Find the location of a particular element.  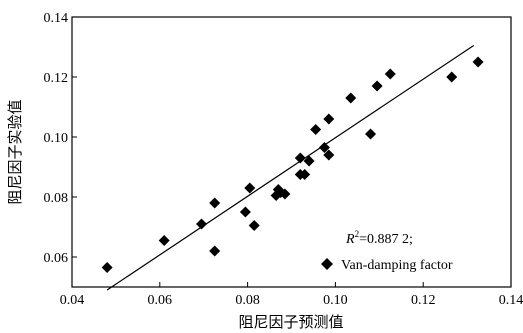

y-tick-label: 0.10 is located at coordinates (56, 138).